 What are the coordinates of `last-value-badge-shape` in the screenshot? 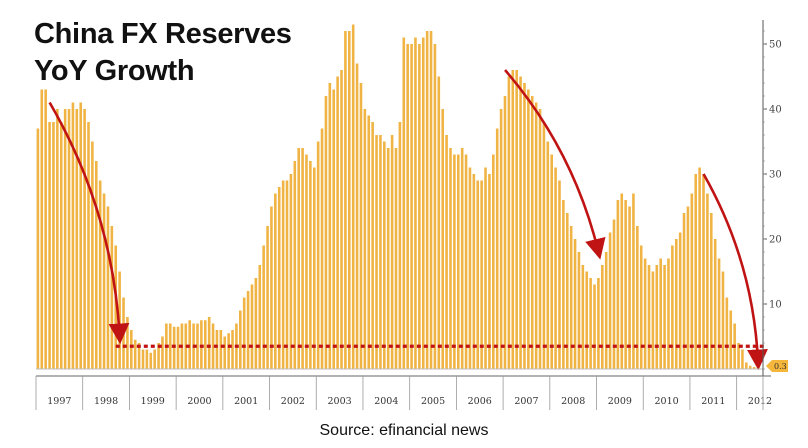 It's located at (777, 366).